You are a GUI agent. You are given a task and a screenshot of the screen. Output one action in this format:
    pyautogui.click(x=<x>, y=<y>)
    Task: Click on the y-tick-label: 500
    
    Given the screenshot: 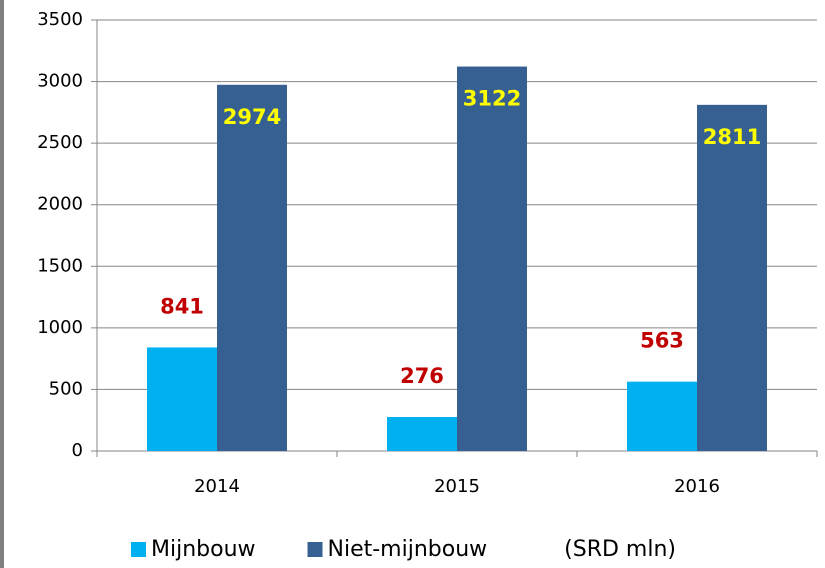 What is the action you would take?
    pyautogui.click(x=66, y=388)
    